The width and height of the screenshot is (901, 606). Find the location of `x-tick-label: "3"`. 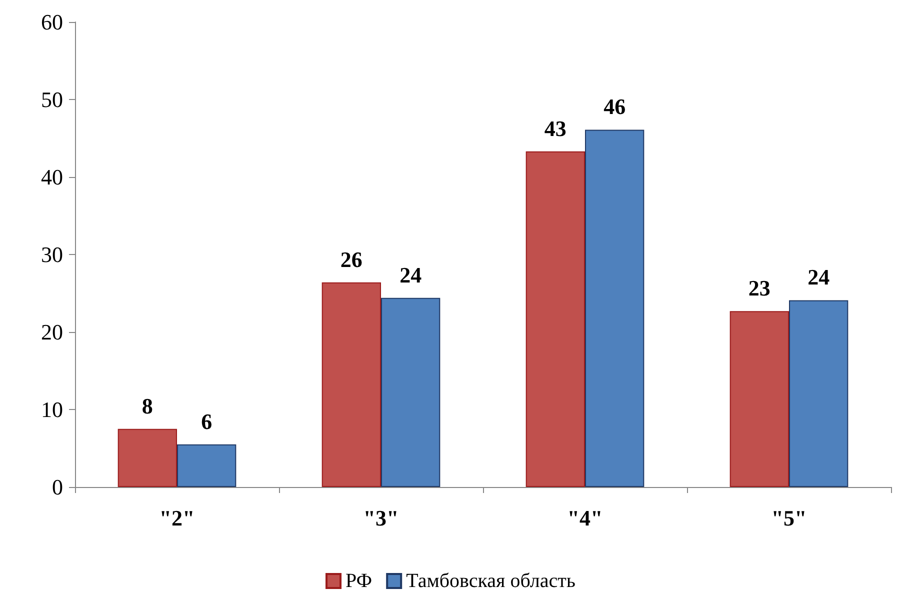

x-tick-label: "3" is located at coordinates (381, 518).